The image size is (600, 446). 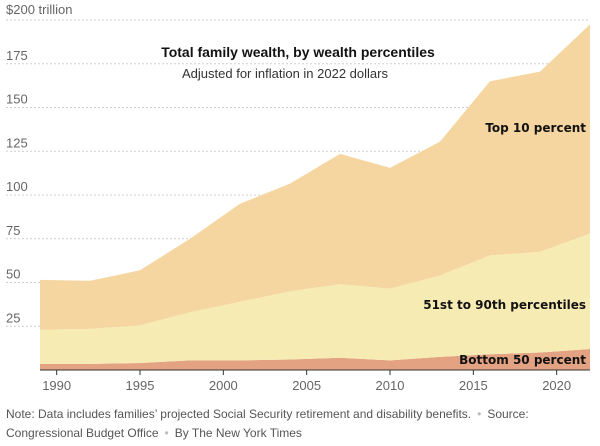 What do you see at coordinates (56, 385) in the screenshot?
I see `x-tick-label: 1990` at bounding box center [56, 385].